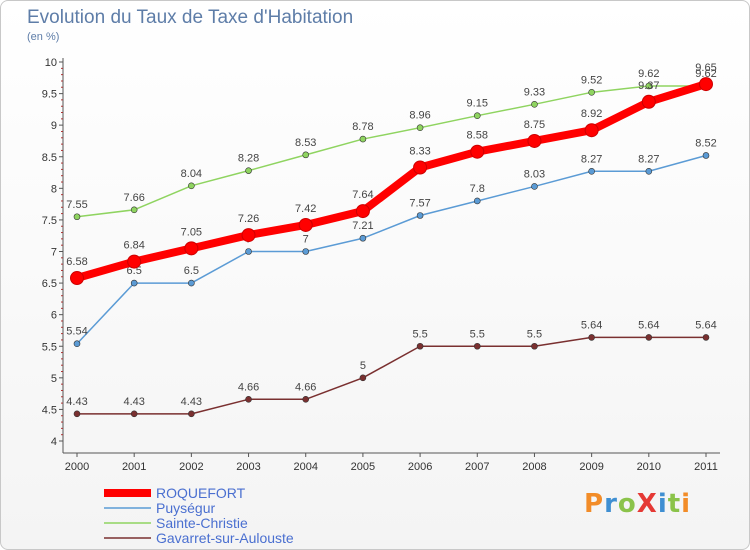  What do you see at coordinates (54, 253) in the screenshot?
I see `y-tick-label: 7` at bounding box center [54, 253].